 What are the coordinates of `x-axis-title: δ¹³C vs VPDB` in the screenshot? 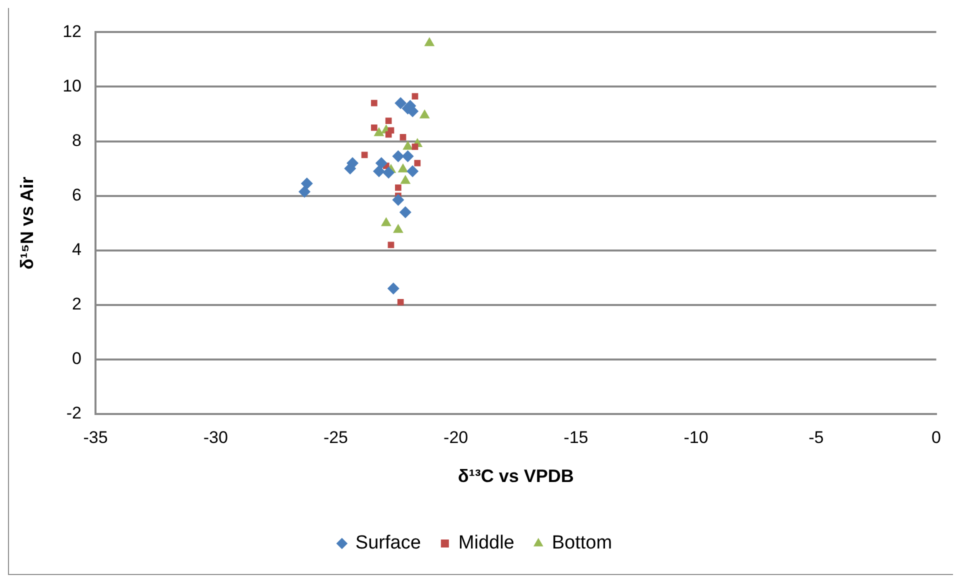 It's located at (516, 476).